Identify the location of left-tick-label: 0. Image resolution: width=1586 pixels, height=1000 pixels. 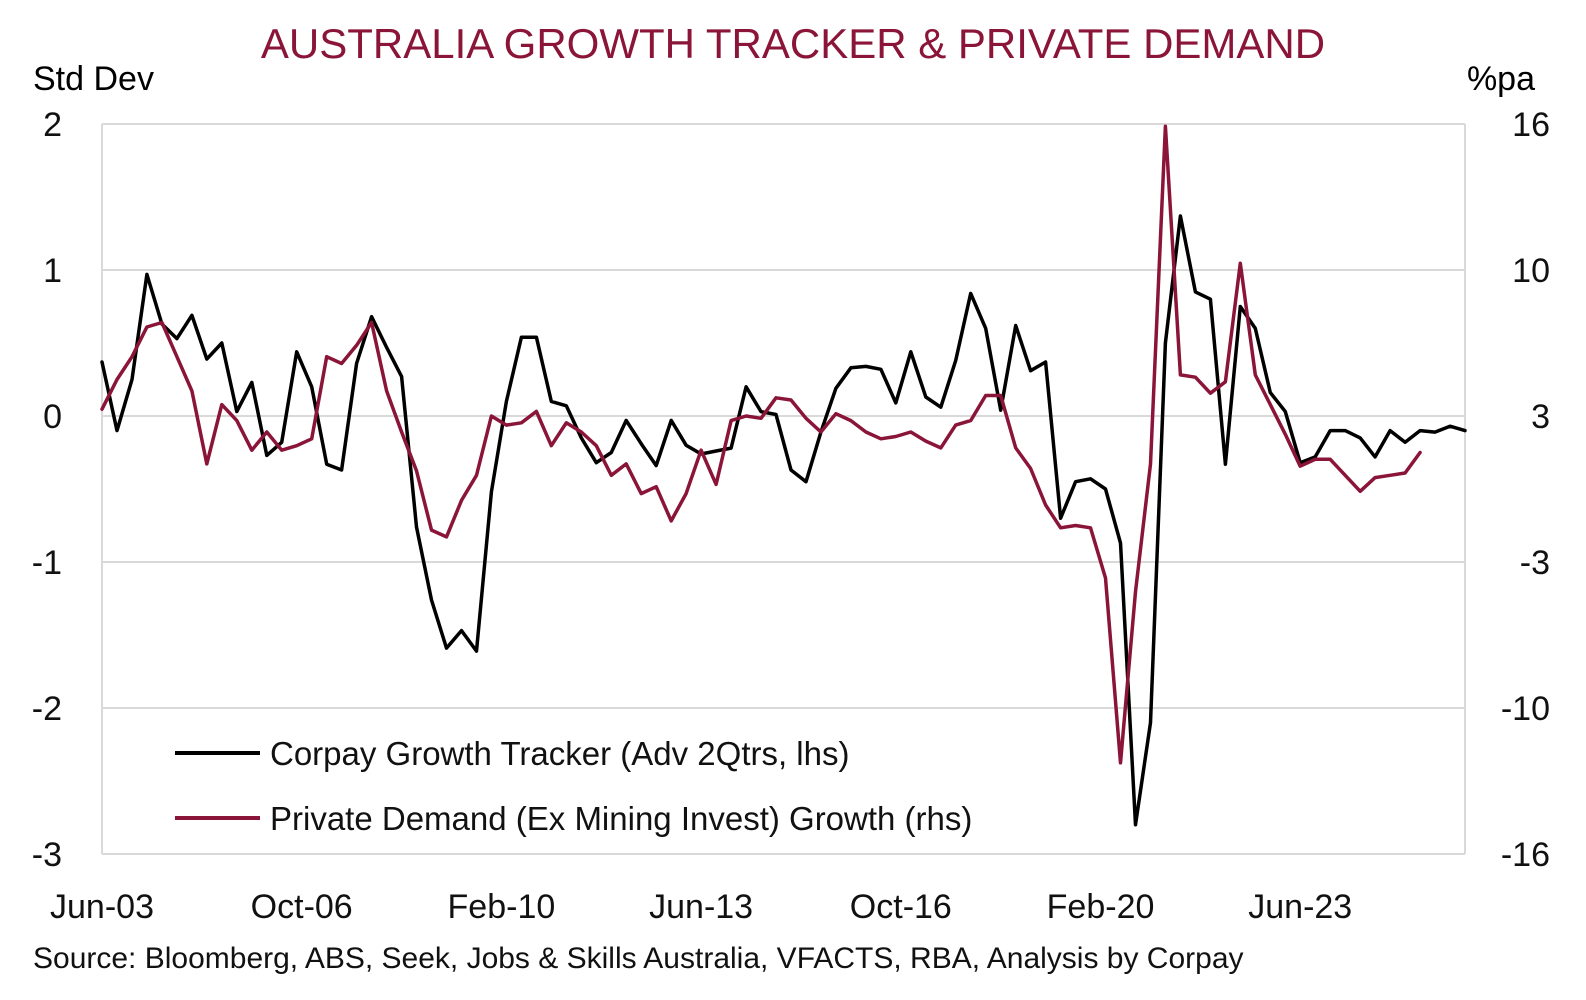
(52, 417).